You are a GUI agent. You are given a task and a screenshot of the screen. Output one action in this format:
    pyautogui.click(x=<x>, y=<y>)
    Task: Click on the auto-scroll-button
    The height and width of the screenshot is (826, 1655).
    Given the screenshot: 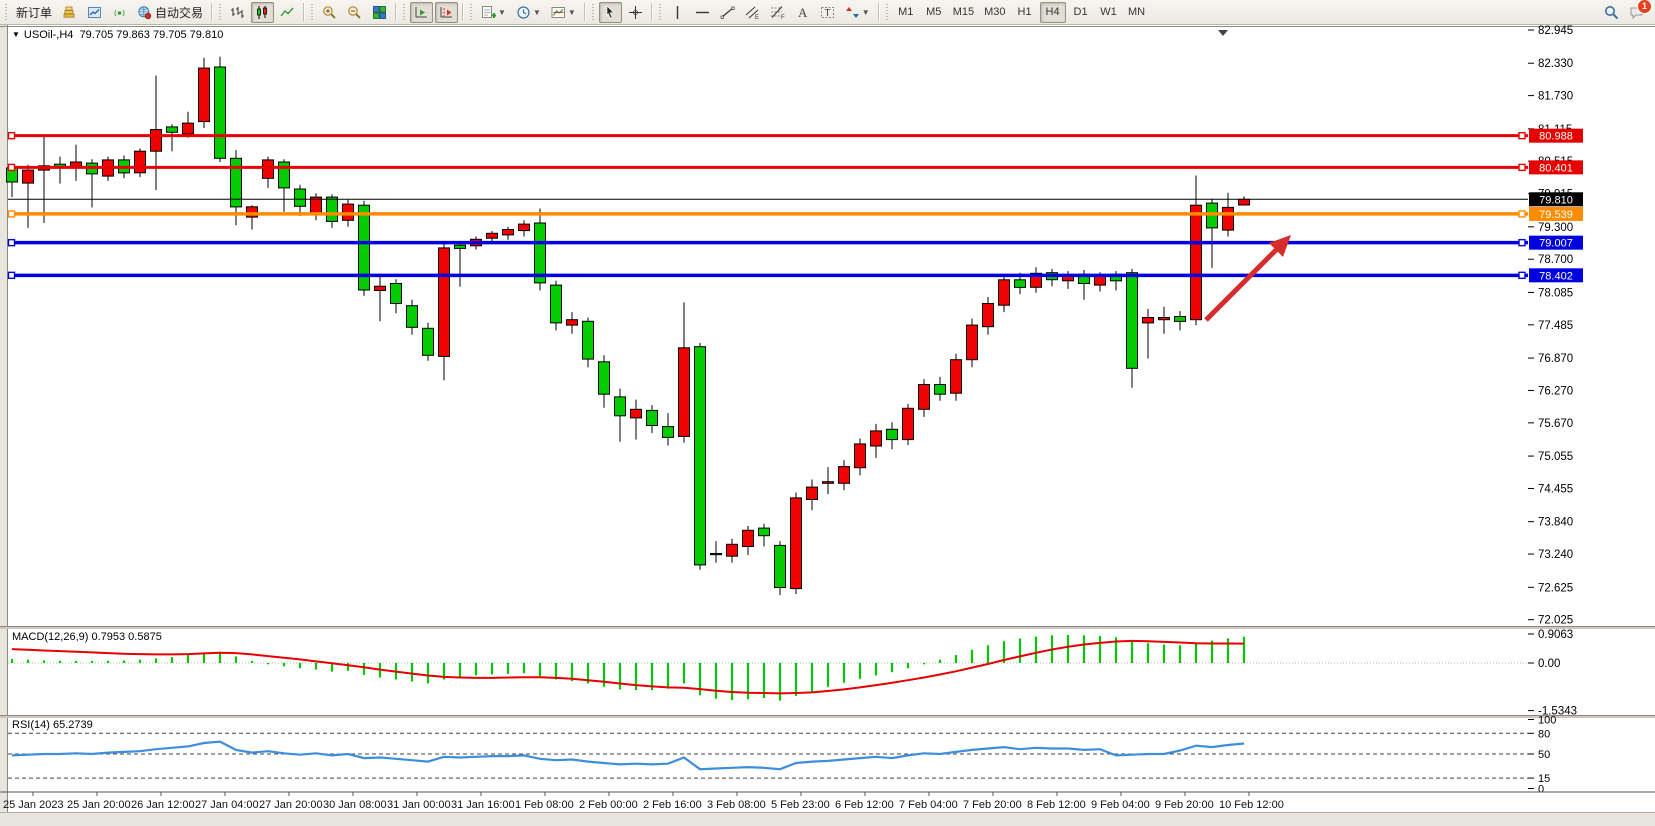 What is the action you would take?
    pyautogui.click(x=422, y=12)
    